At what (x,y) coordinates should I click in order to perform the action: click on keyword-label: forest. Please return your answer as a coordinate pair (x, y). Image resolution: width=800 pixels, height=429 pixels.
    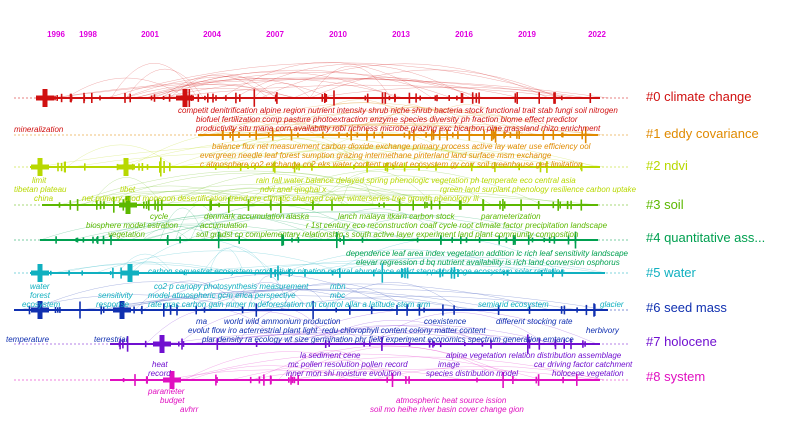
    Looking at the image, I should click on (40, 295).